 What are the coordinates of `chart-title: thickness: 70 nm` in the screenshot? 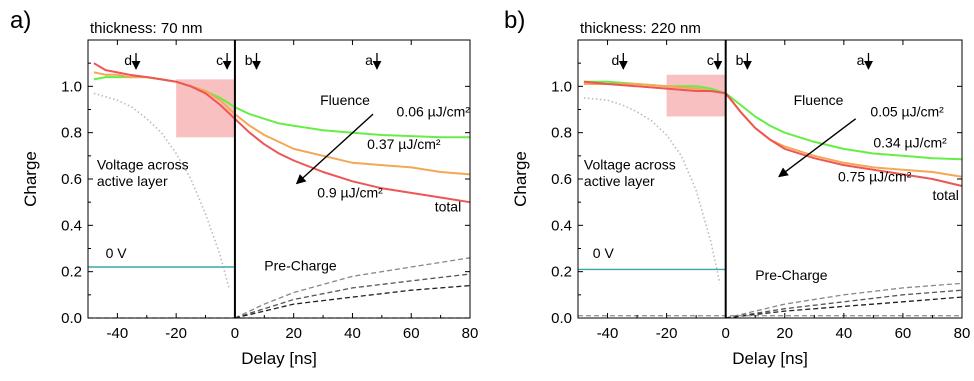 It's located at (146, 28).